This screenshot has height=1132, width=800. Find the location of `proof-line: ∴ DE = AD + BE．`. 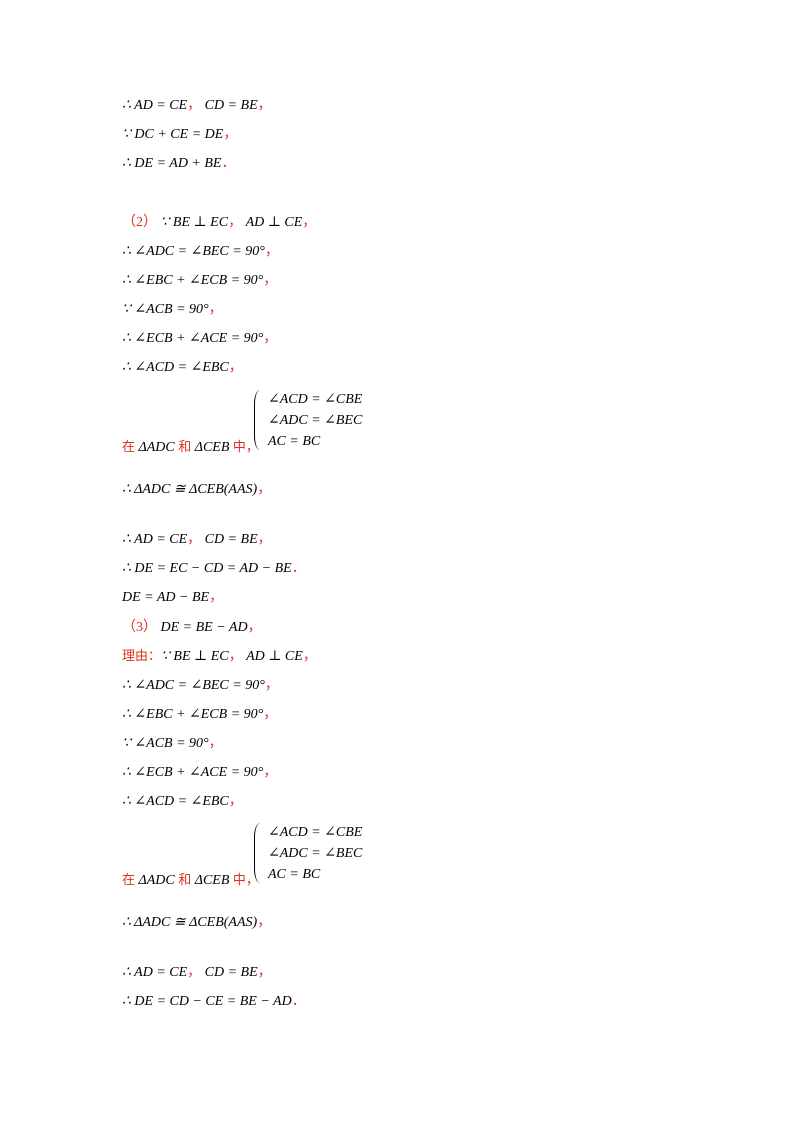

proof-line: ∴ DE = AD + BE． is located at coordinates (178, 164).